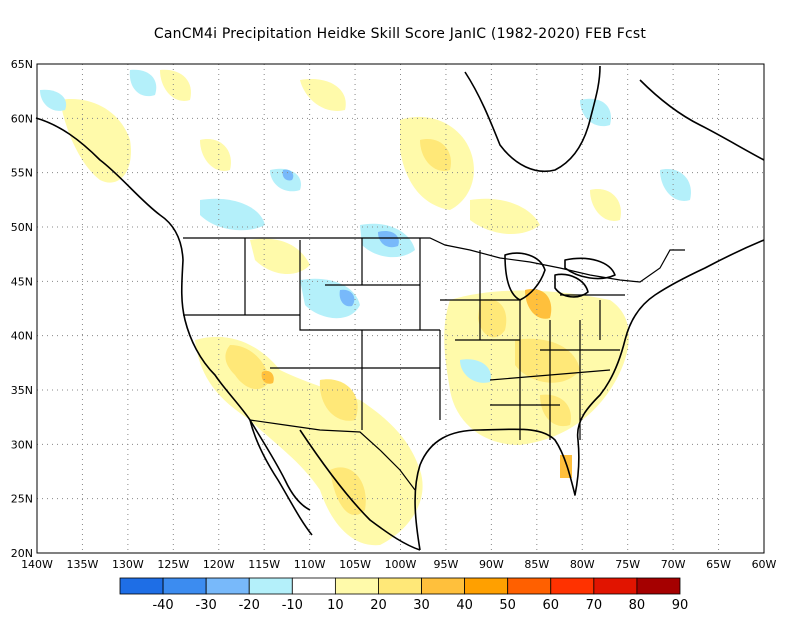  I want to click on latitude-label: 25N, so click(22, 499).